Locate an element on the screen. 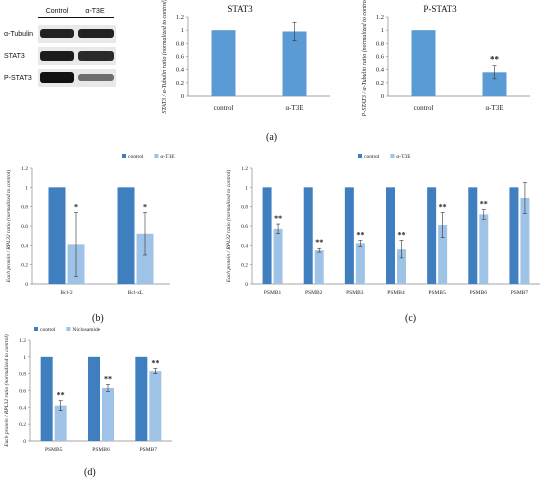  bcl-y-tick-label: 0 is located at coordinates (26, 285).